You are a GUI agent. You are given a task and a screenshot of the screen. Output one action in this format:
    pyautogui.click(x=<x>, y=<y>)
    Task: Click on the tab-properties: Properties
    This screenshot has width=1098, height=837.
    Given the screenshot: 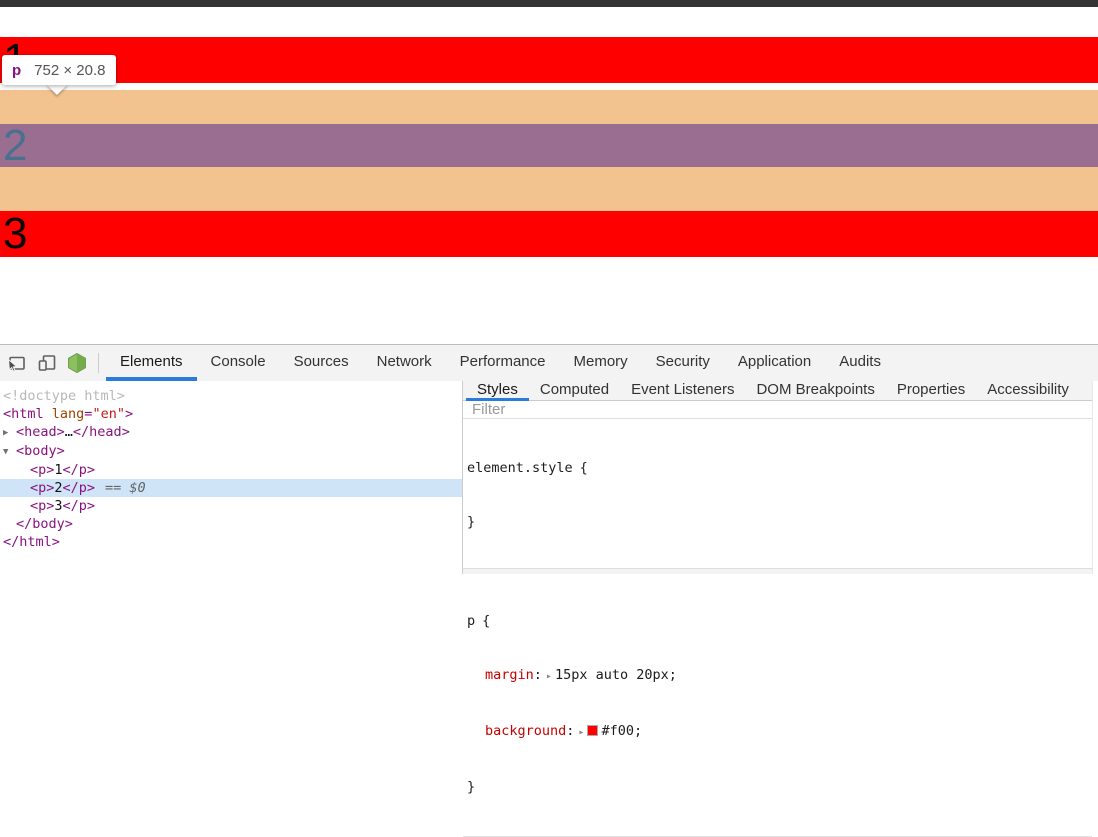 What is the action you would take?
    pyautogui.click(x=931, y=389)
    